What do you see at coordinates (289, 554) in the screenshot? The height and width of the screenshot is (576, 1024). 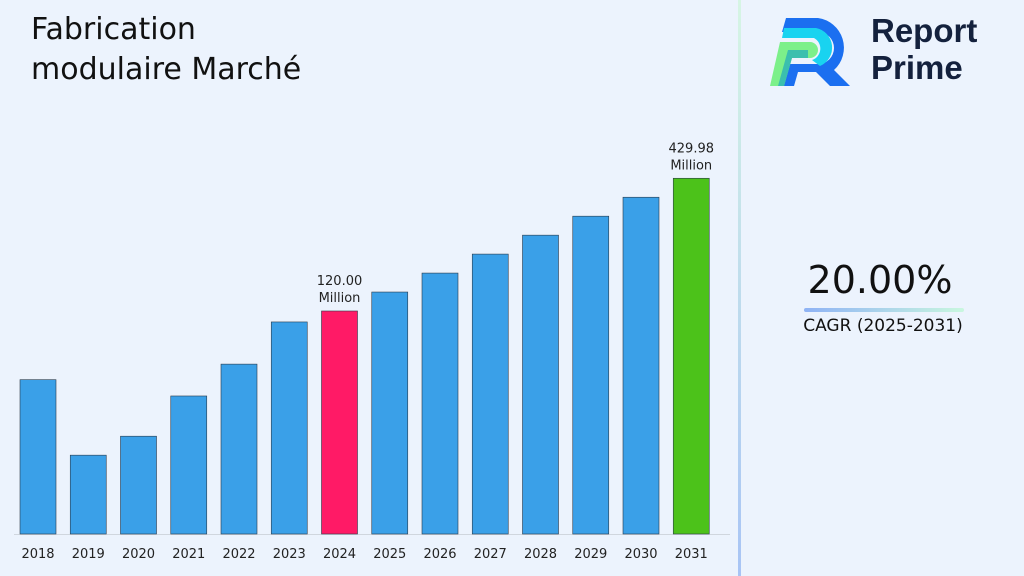 I see `x-tick-label-2023: 2023` at bounding box center [289, 554].